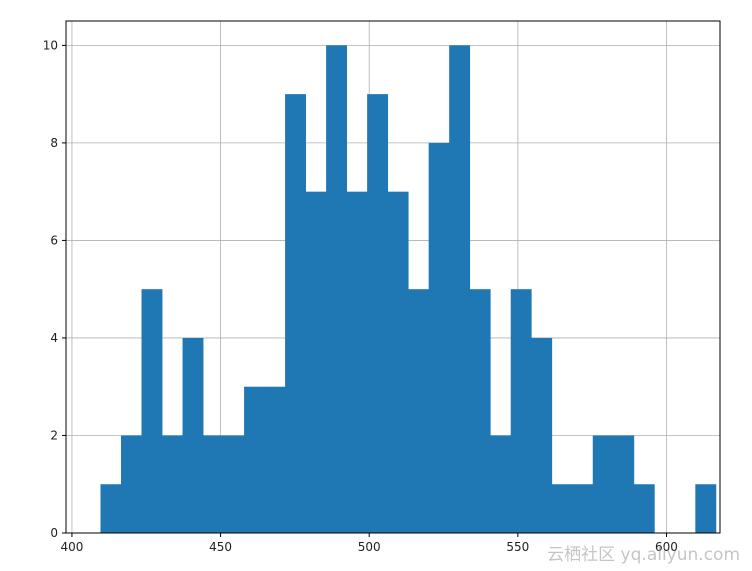  What do you see at coordinates (369, 547) in the screenshot?
I see `x-tick-label: 500` at bounding box center [369, 547].